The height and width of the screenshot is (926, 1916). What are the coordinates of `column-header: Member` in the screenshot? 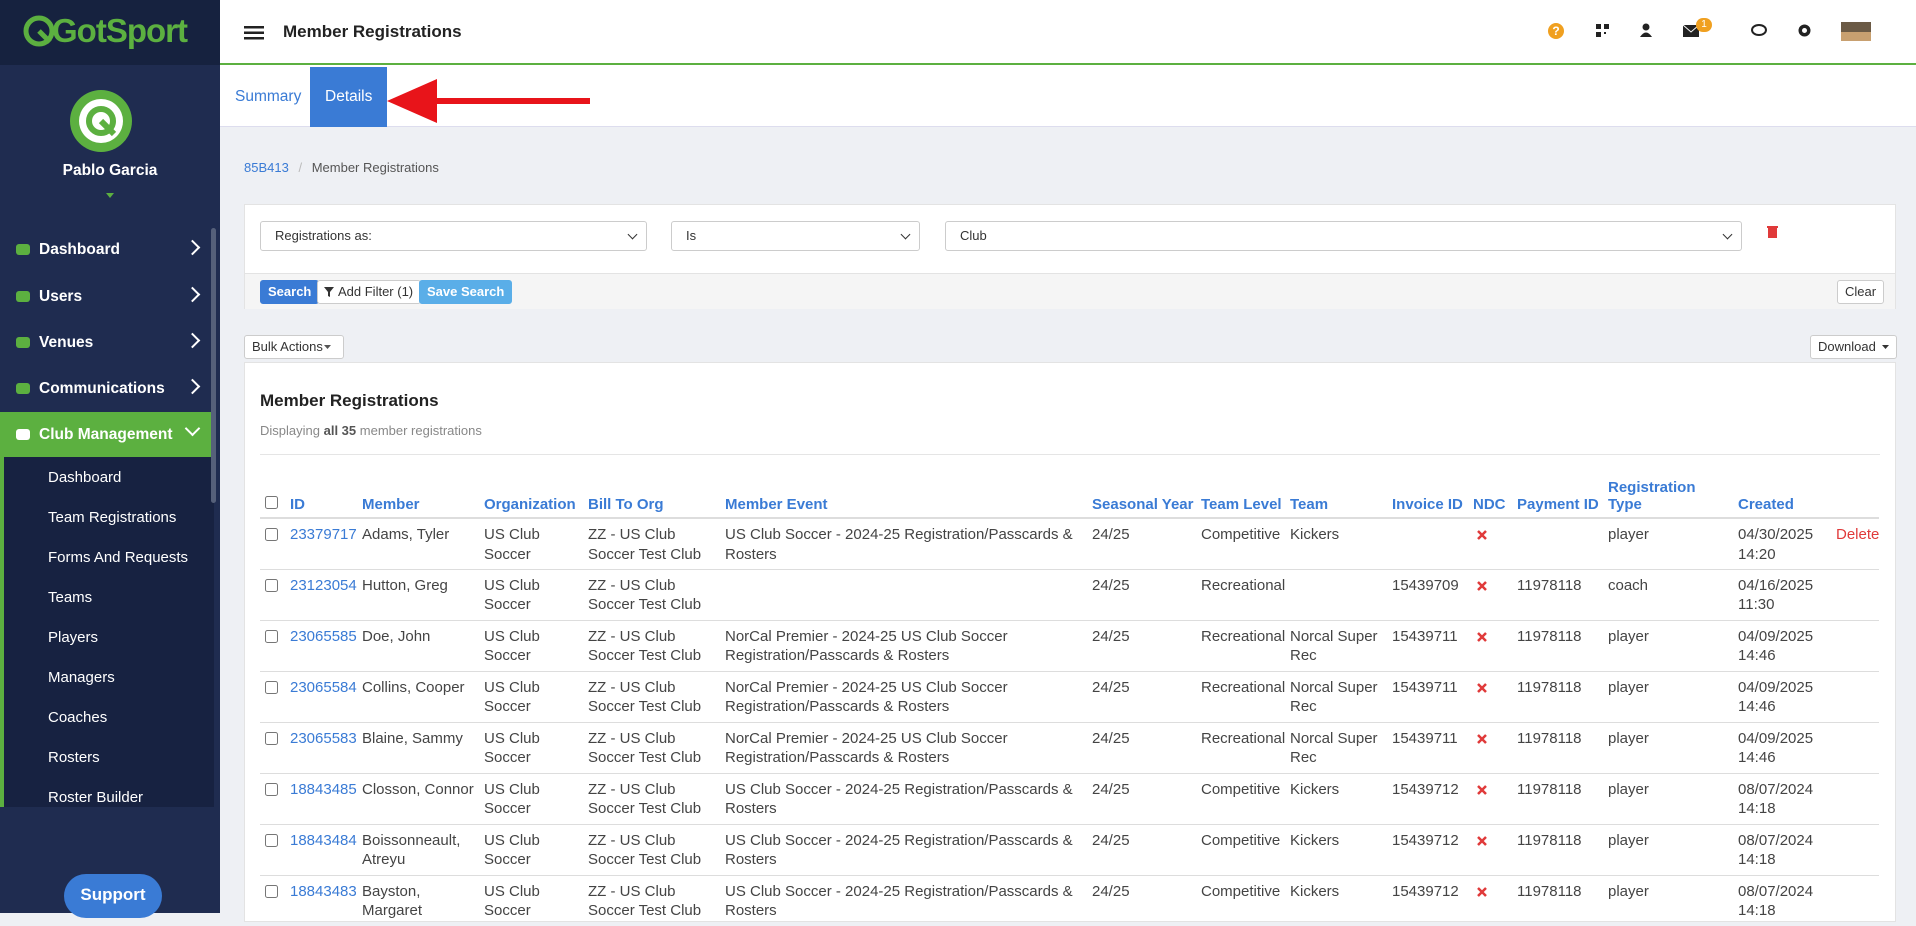 It's located at (420, 497).